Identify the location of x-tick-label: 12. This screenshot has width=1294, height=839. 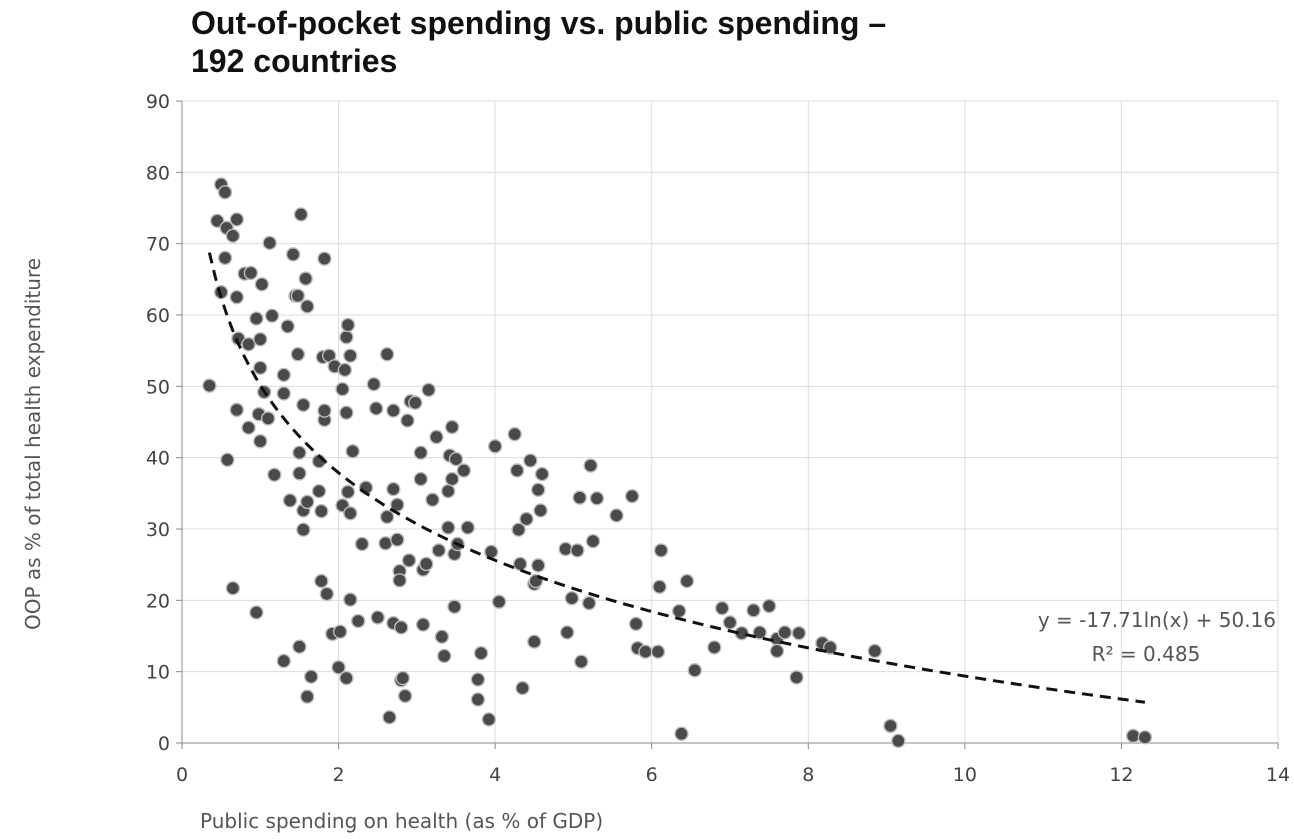
(1121, 775).